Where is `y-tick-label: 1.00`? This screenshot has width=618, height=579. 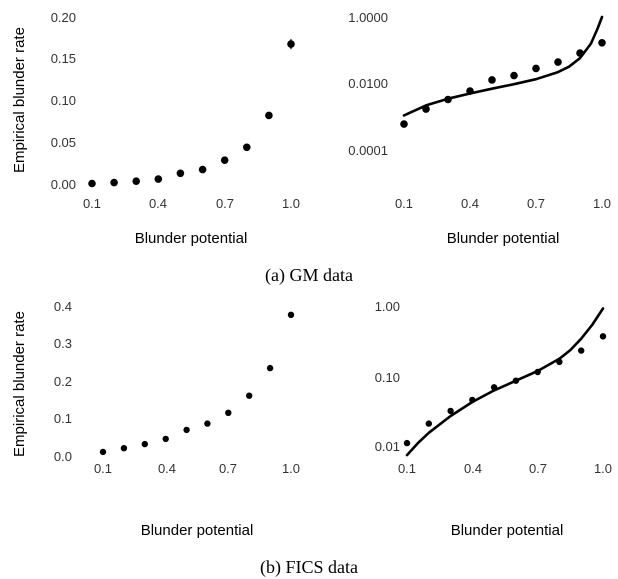
y-tick-label: 1.00 is located at coordinates (387, 306).